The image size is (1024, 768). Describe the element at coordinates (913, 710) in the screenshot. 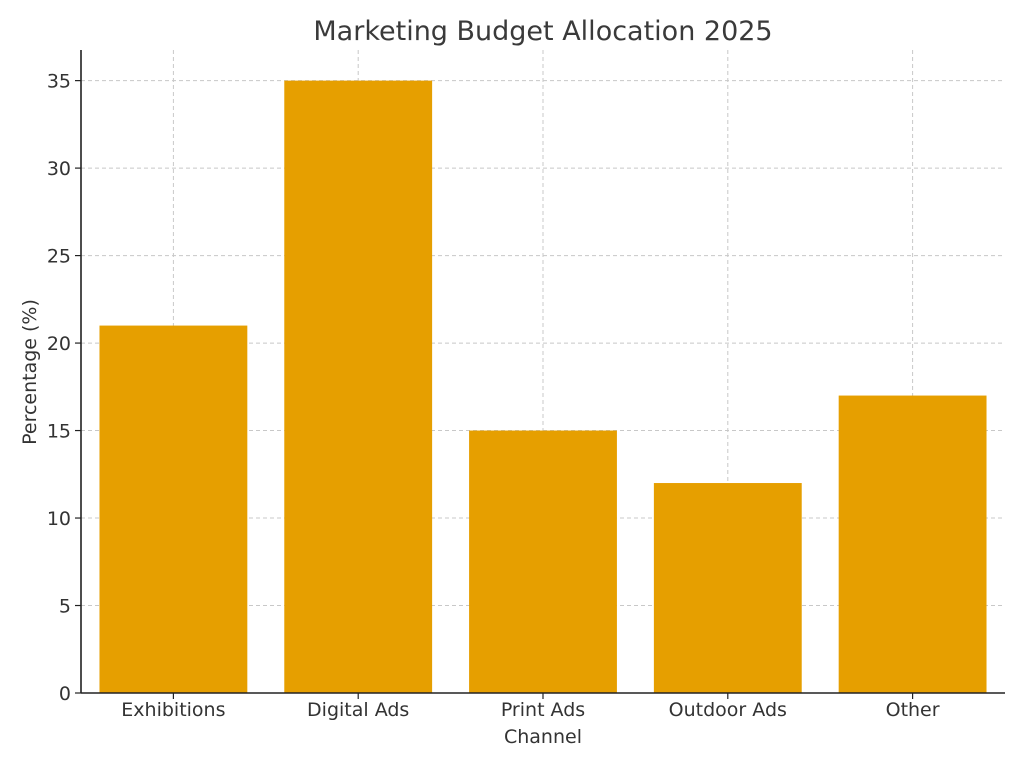

I see `x-tick-label: Other` at that location.